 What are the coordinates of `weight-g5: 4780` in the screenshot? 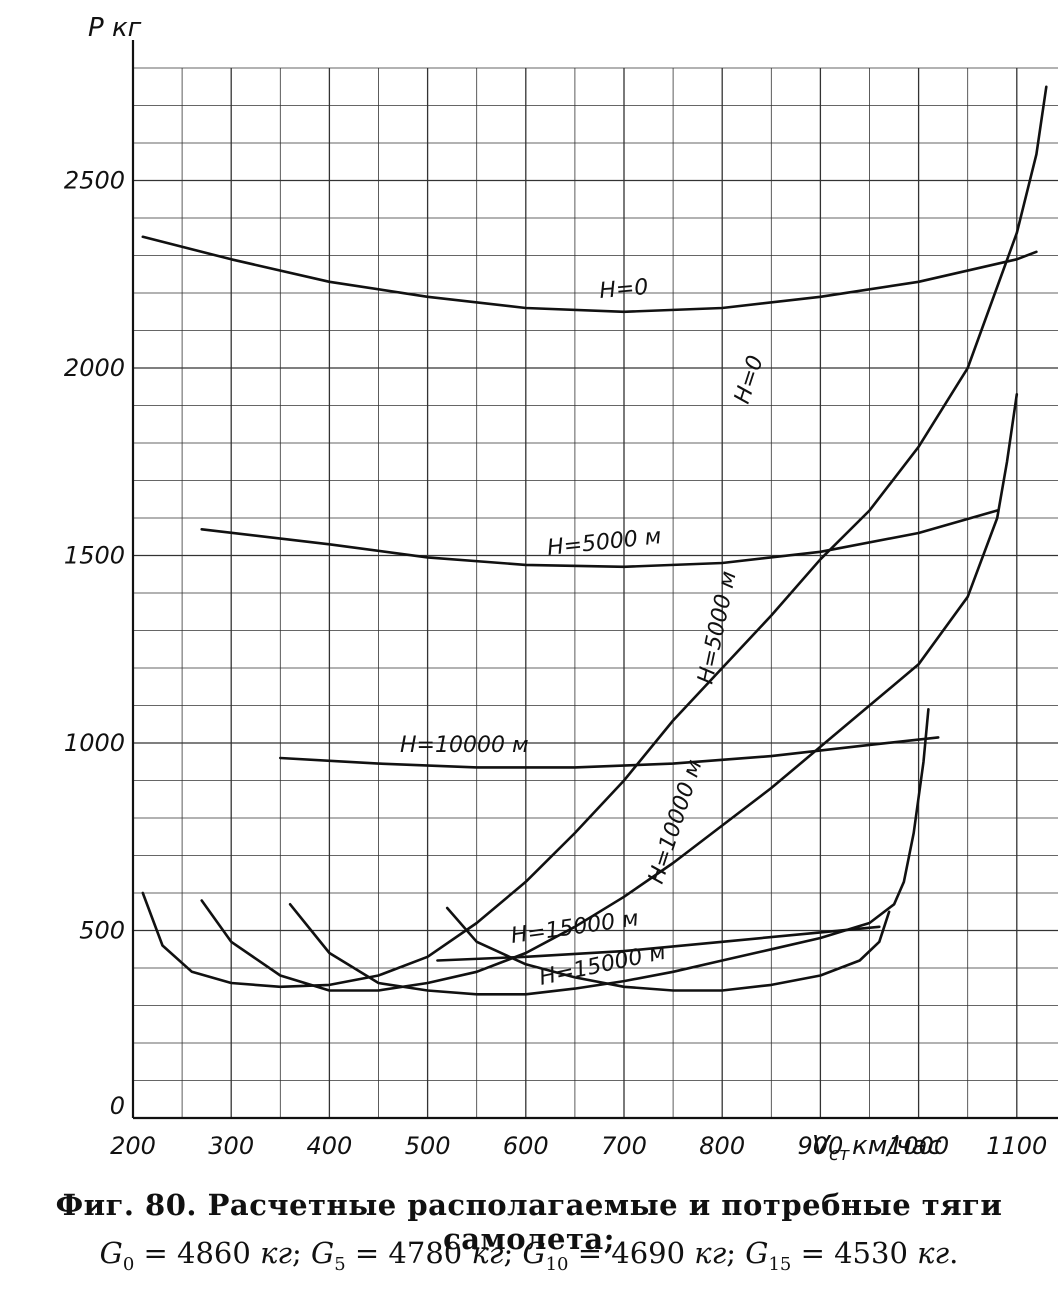 It's located at (425, 1253).